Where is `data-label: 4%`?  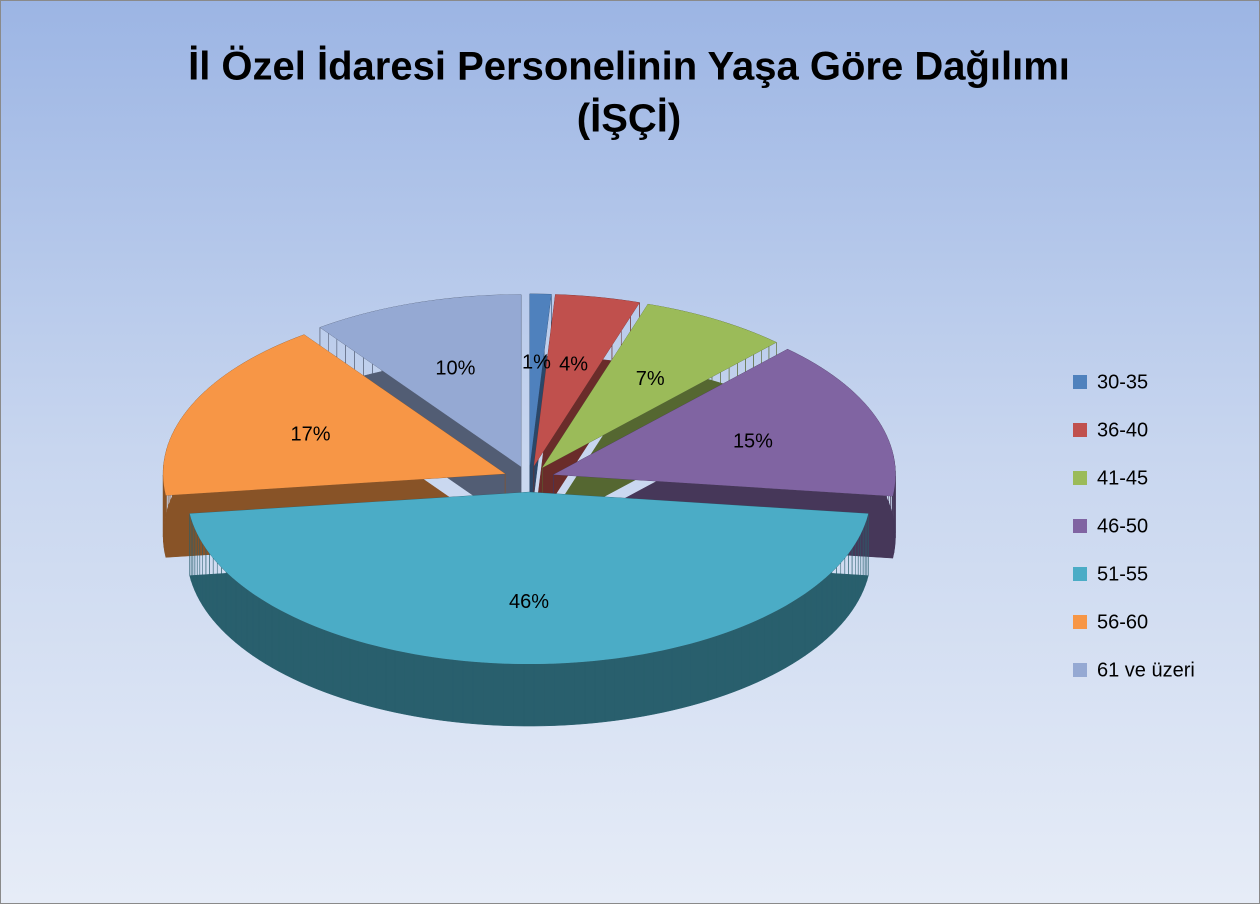 data-label: 4% is located at coordinates (573, 365).